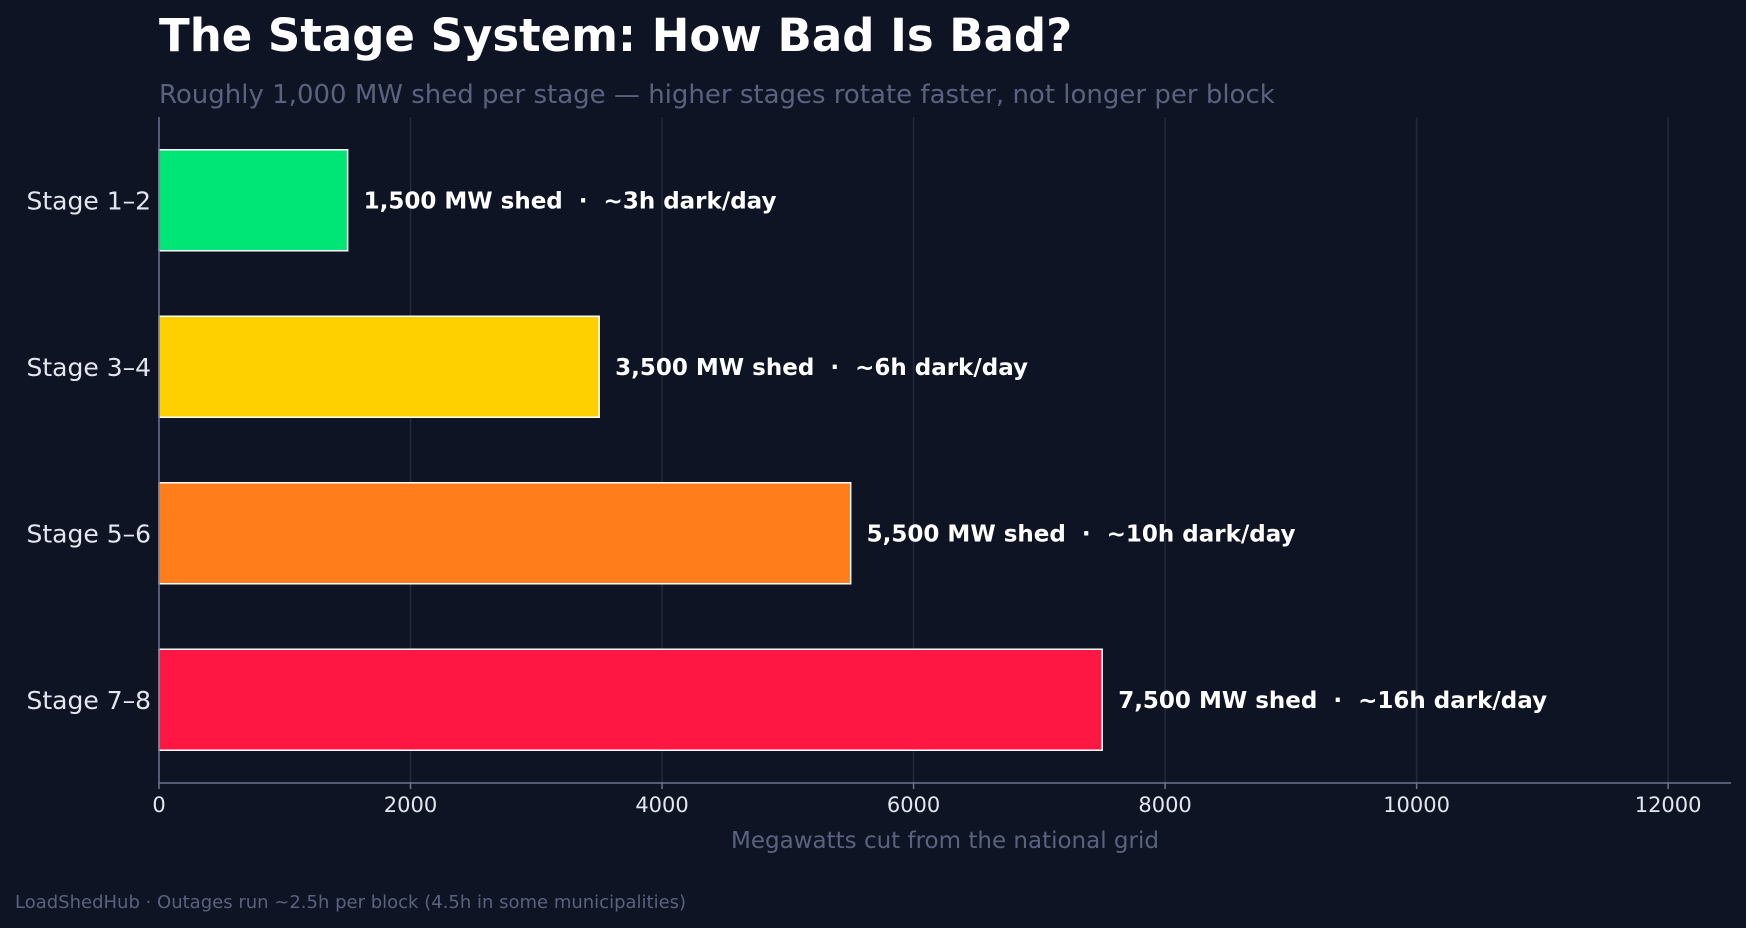  I want to click on category-label: Stage 7–8, so click(89, 700).